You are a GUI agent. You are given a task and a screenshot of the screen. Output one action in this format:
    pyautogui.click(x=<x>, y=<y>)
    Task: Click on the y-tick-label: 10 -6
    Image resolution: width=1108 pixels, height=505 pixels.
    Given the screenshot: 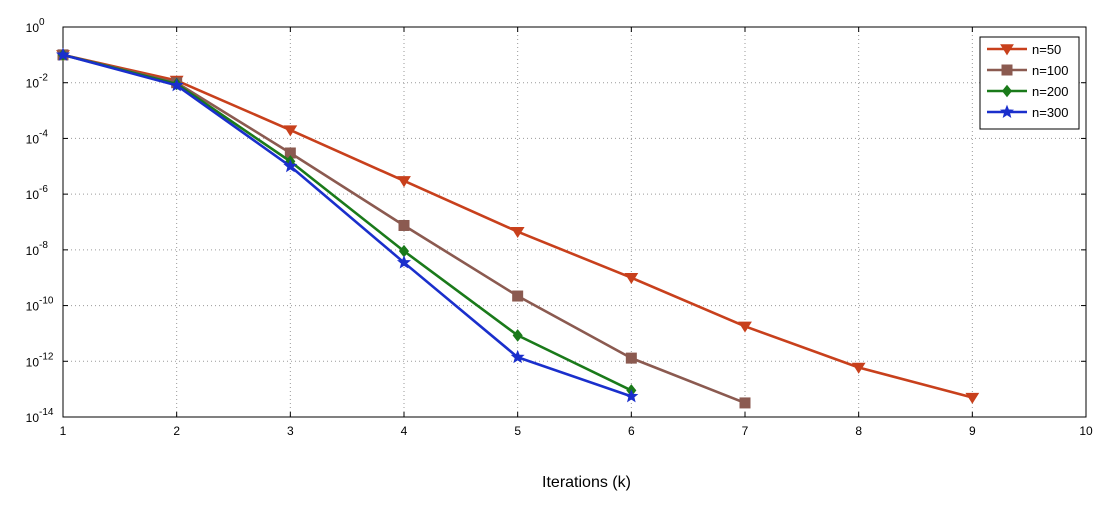 What is the action you would take?
    pyautogui.click(x=37, y=193)
    